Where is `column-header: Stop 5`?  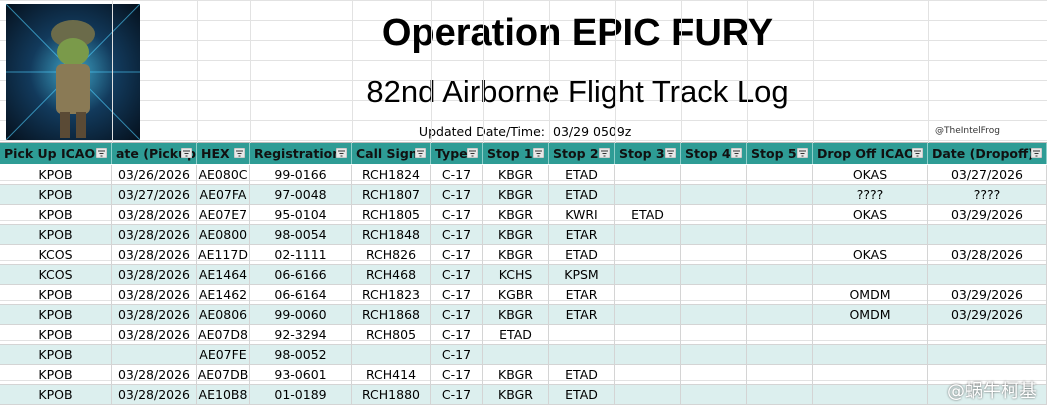
column-header: Stop 5 is located at coordinates (780, 153).